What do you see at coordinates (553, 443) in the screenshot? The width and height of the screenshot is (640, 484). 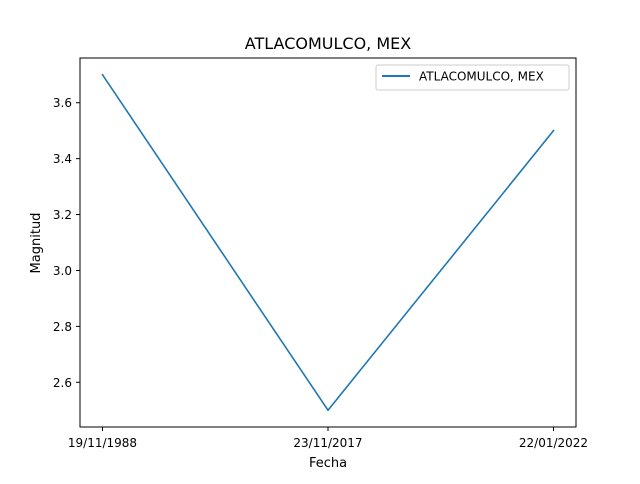 I see `x-tick-label: 22/01/2022` at bounding box center [553, 443].